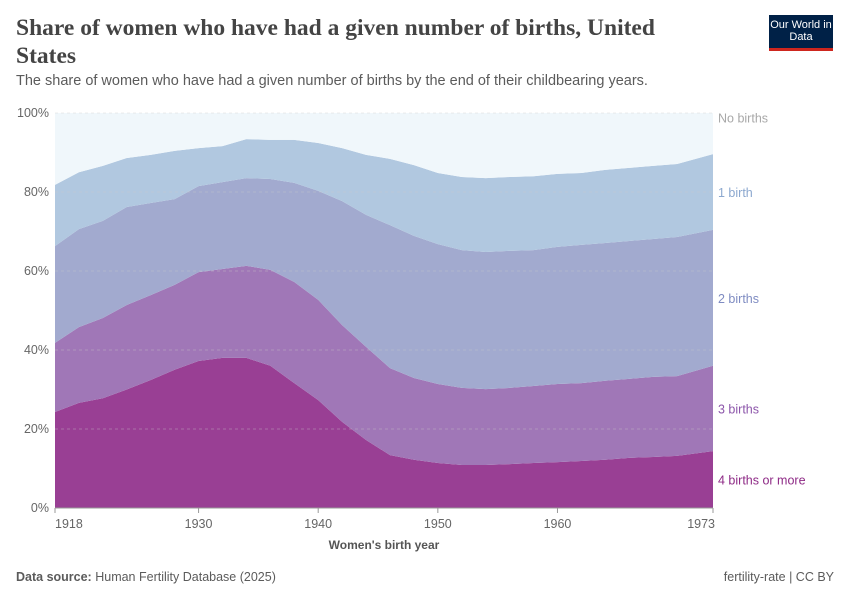 This screenshot has width=850, height=600. Describe the element at coordinates (185, 577) in the screenshot. I see `source-link: Human Fertility Database (2025)` at that location.